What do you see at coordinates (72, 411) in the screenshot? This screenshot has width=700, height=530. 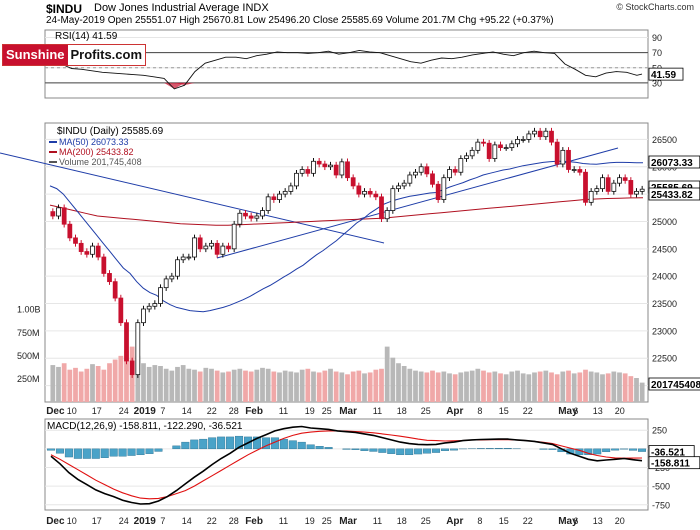 I see `x-tick-label-1: 10` at bounding box center [72, 411].